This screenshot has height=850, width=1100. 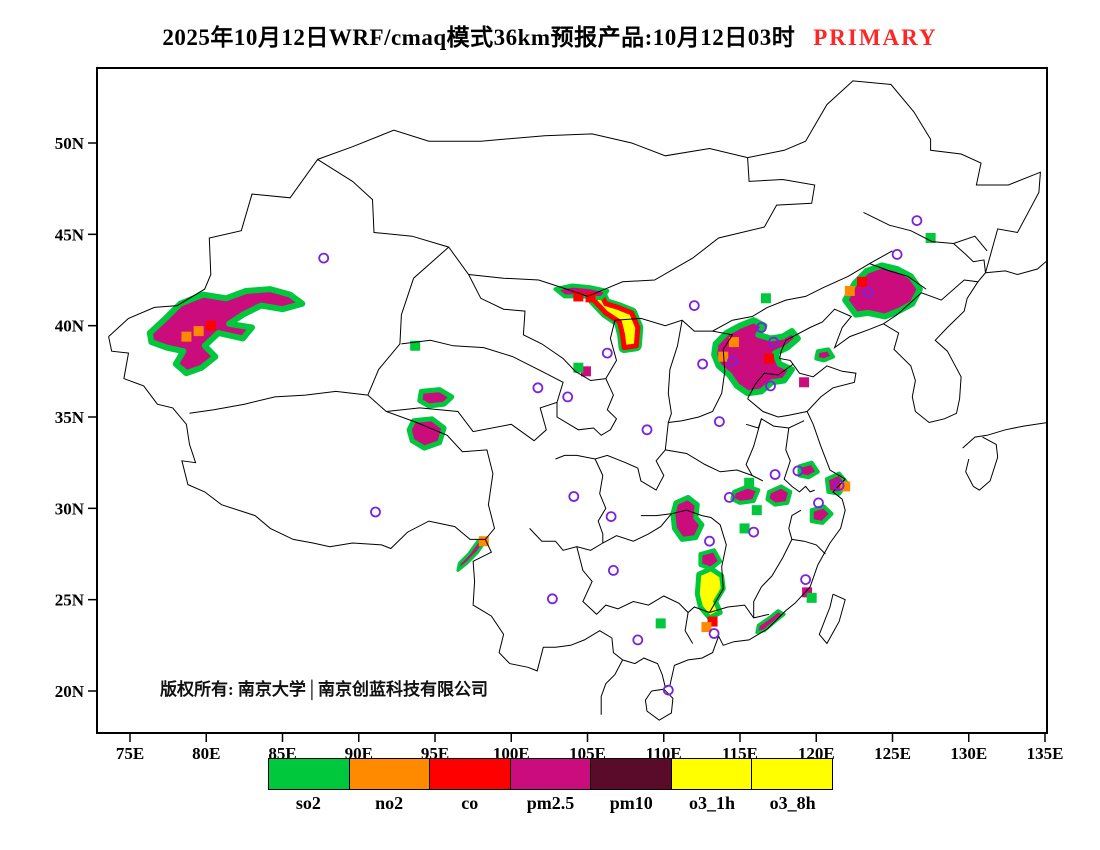 What do you see at coordinates (1045, 753) in the screenshot?
I see `x-tick-label: 135E` at bounding box center [1045, 753].